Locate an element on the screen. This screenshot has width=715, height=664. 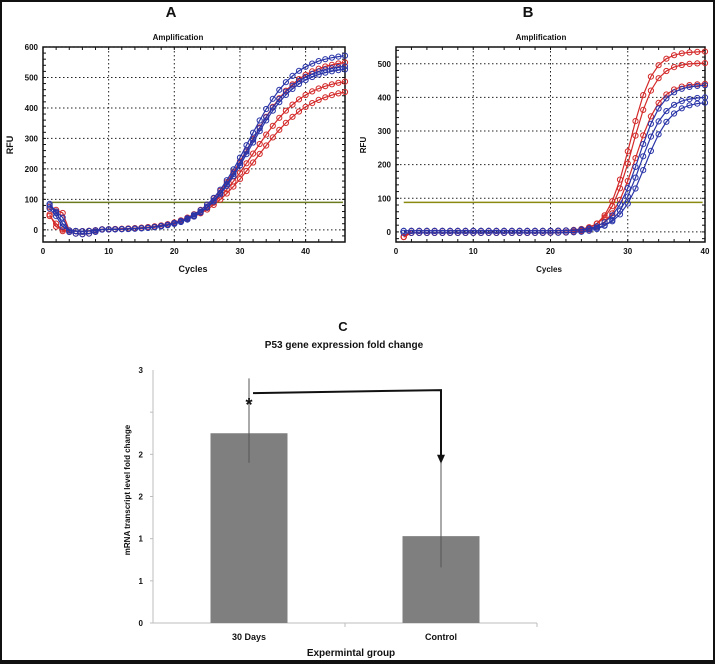
y-tick-label: 400 is located at coordinates (385, 97).